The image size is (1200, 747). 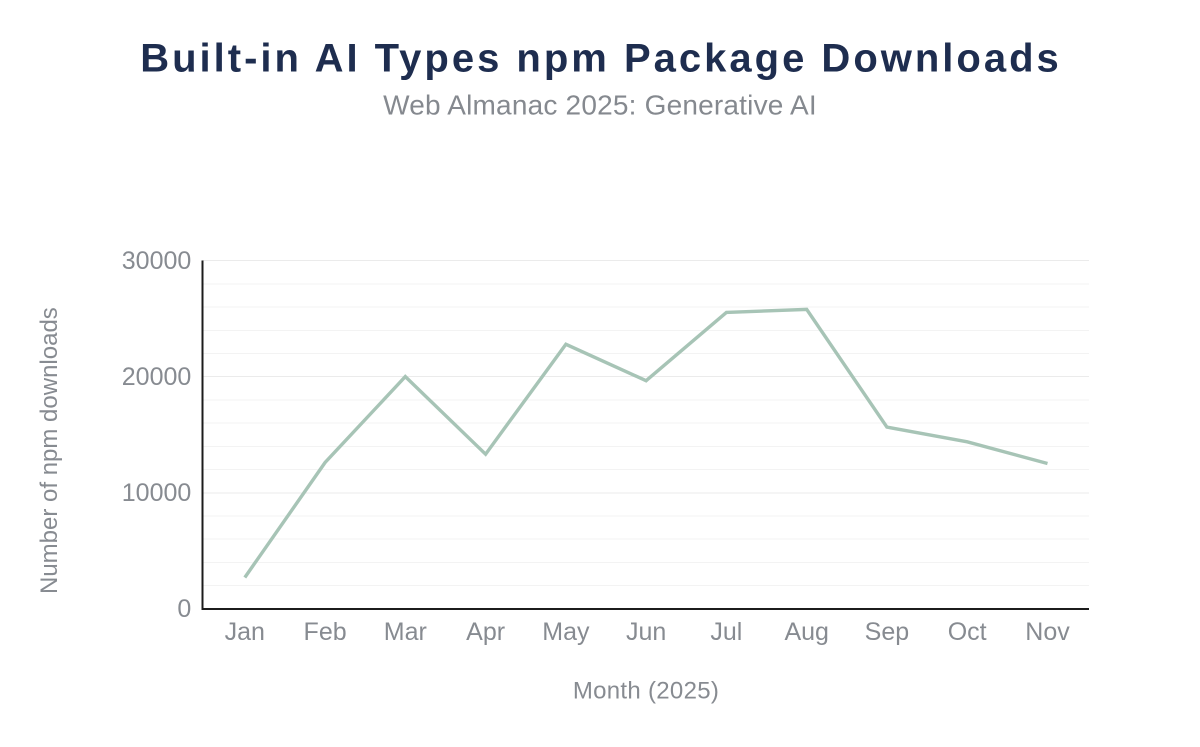 I want to click on svg-text:Built-in AI Types npm Package: Built-in AI Types npm Package Downloads, so click(x=601, y=58).